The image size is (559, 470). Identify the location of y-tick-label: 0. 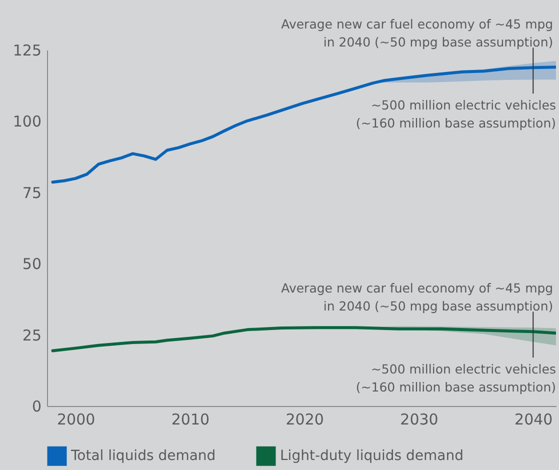
(37, 407).